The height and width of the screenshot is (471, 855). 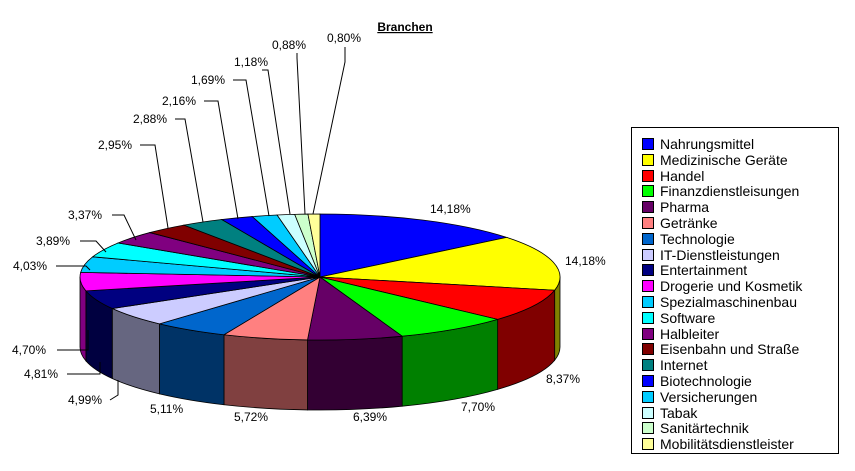 I want to click on legend-item-halbleiter: Halbleiter, so click(x=680, y=334).